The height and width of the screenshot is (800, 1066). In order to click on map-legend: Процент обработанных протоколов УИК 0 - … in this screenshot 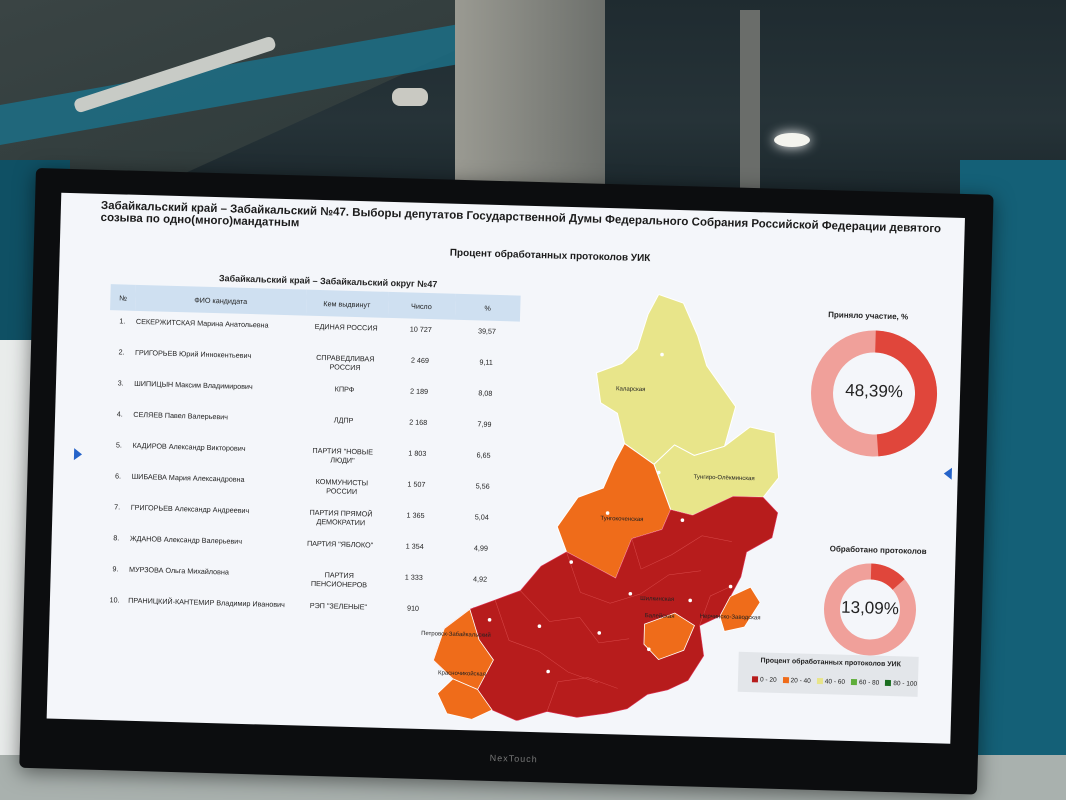, I will do `click(828, 674)`.